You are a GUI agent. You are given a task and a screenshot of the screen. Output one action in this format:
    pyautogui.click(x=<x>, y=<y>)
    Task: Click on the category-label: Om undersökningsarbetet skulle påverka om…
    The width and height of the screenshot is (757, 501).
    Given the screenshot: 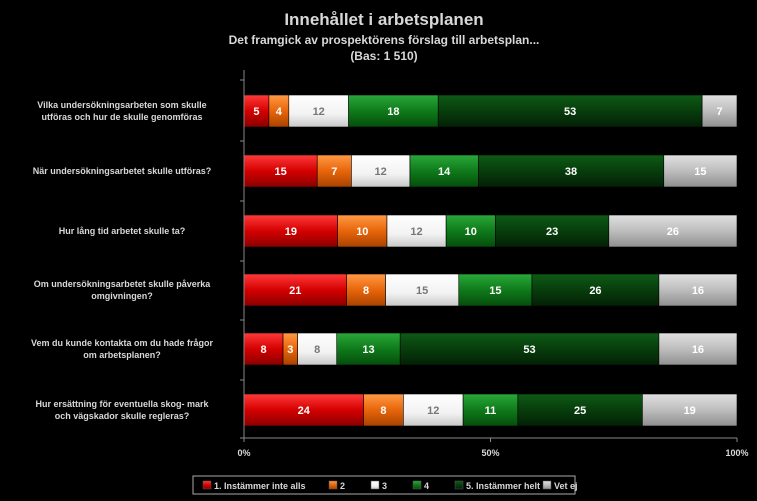 What is the action you would take?
    pyautogui.click(x=123, y=290)
    